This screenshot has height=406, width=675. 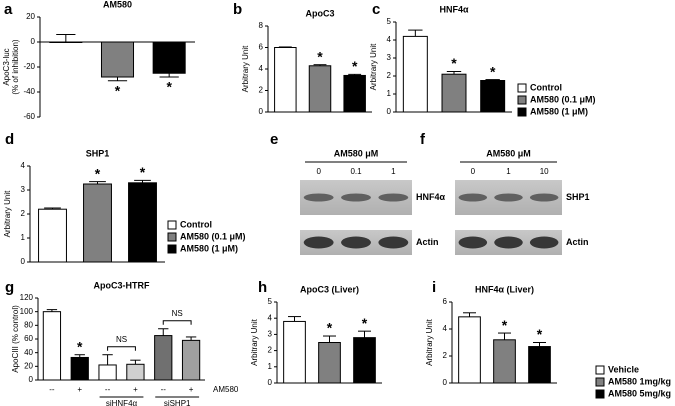 I want to click on y-tick-label: -20, so click(x=29, y=66).